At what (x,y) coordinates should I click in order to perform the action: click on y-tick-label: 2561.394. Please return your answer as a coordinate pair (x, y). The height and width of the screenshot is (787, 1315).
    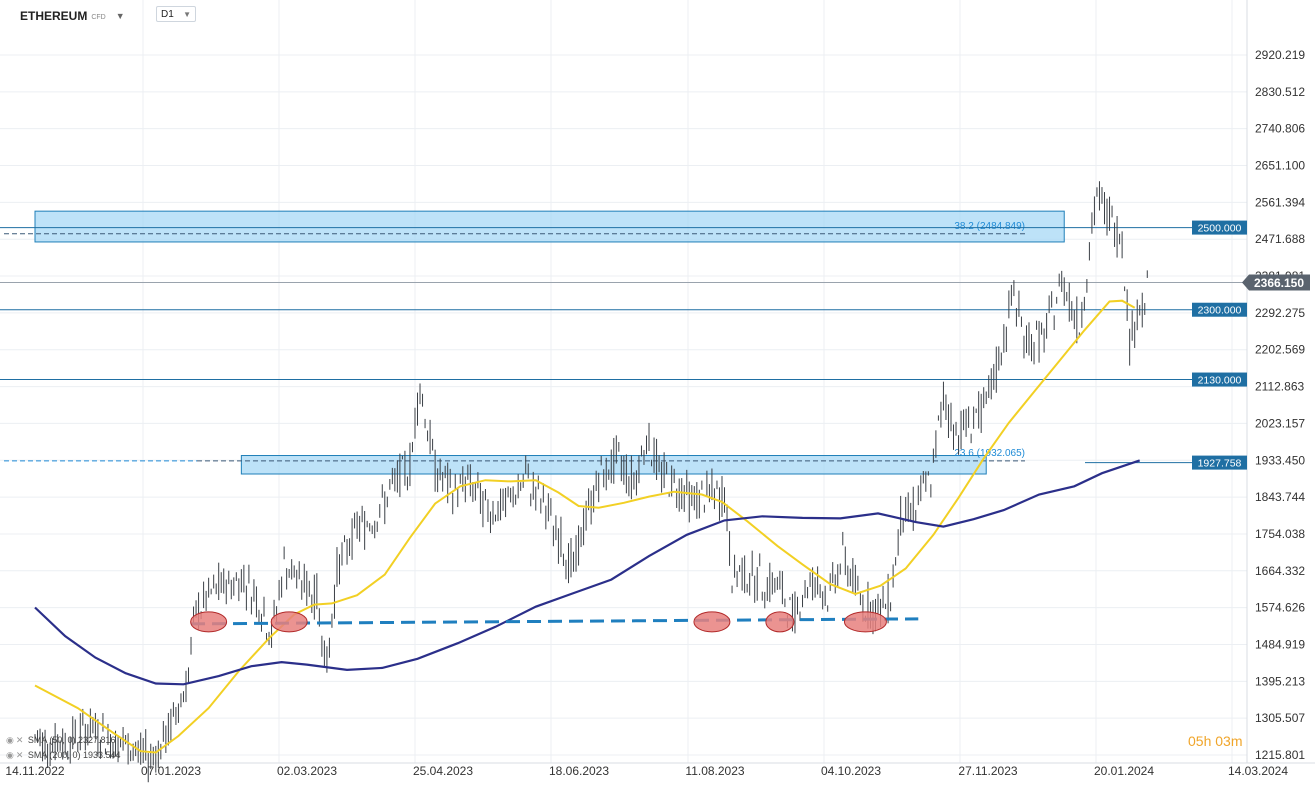
    Looking at the image, I should click on (1280, 202).